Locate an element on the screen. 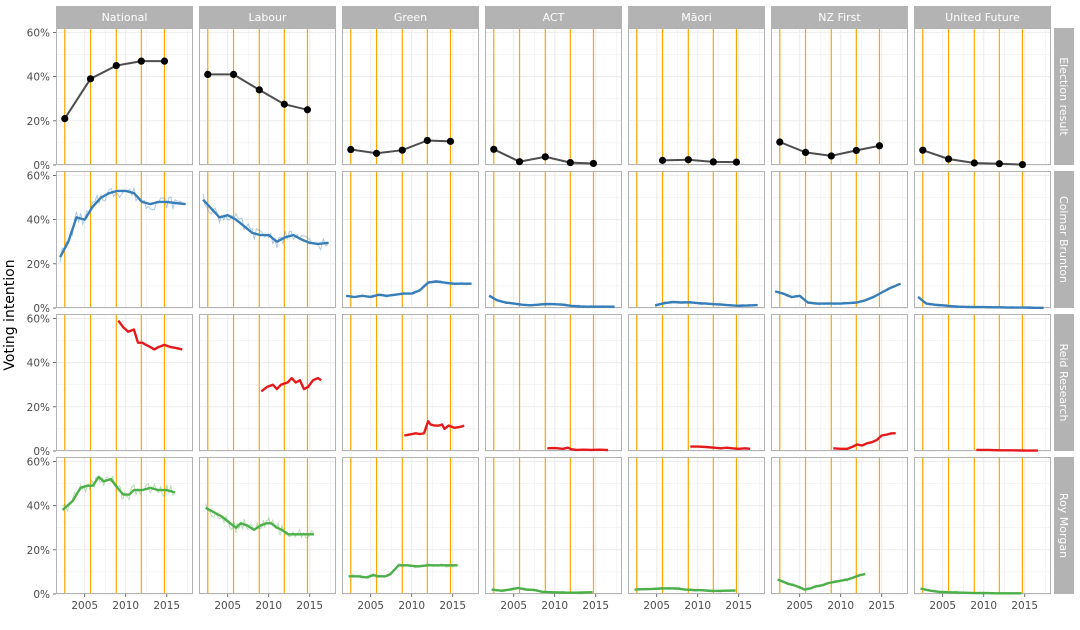 This screenshot has height=630, width=1080. panel-reid-research-national is located at coordinates (124, 382).